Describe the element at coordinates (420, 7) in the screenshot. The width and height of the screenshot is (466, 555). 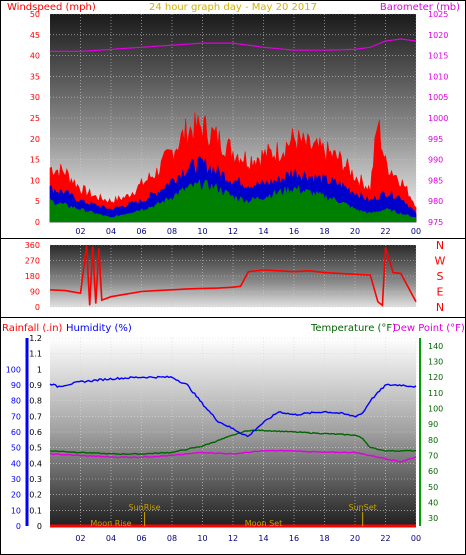
I see `barometer-axis-label: Barometer (mb)` at that location.